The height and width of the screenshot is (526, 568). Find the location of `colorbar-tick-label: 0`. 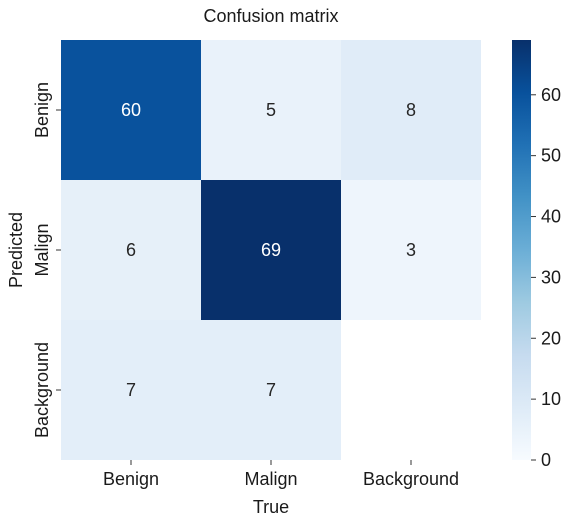

colorbar-tick-label: 0 is located at coordinates (546, 460).